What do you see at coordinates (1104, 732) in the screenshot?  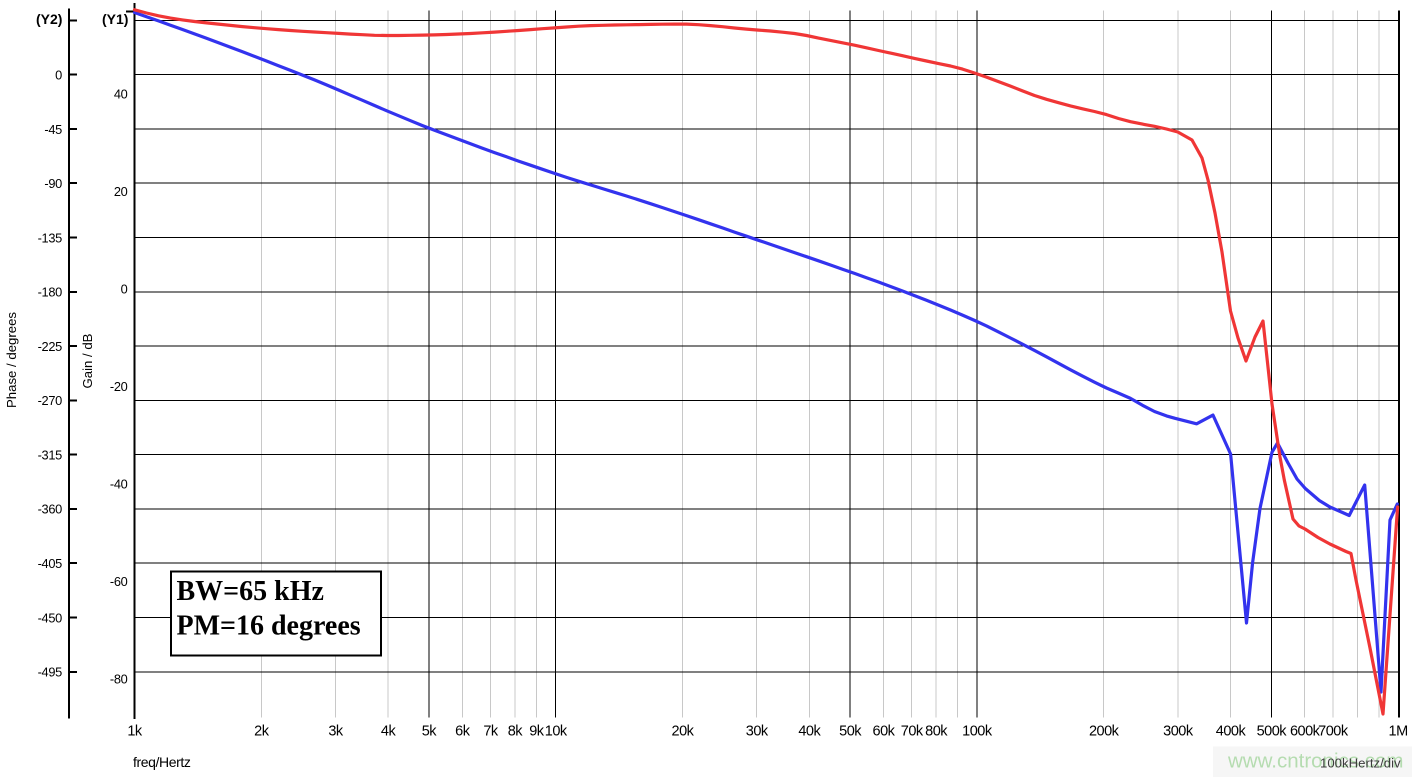 I see `svg-text: 200k` at bounding box center [1104, 732].